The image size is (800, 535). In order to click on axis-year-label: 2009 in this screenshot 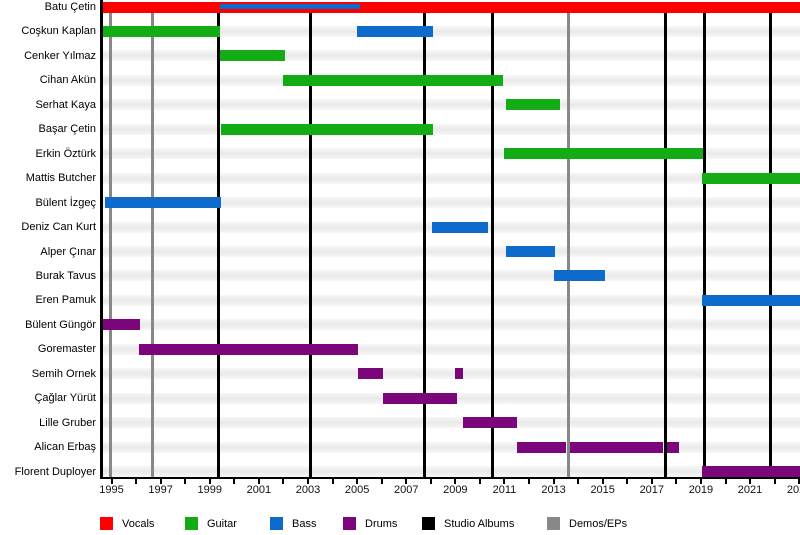, I will do `click(455, 490)`.